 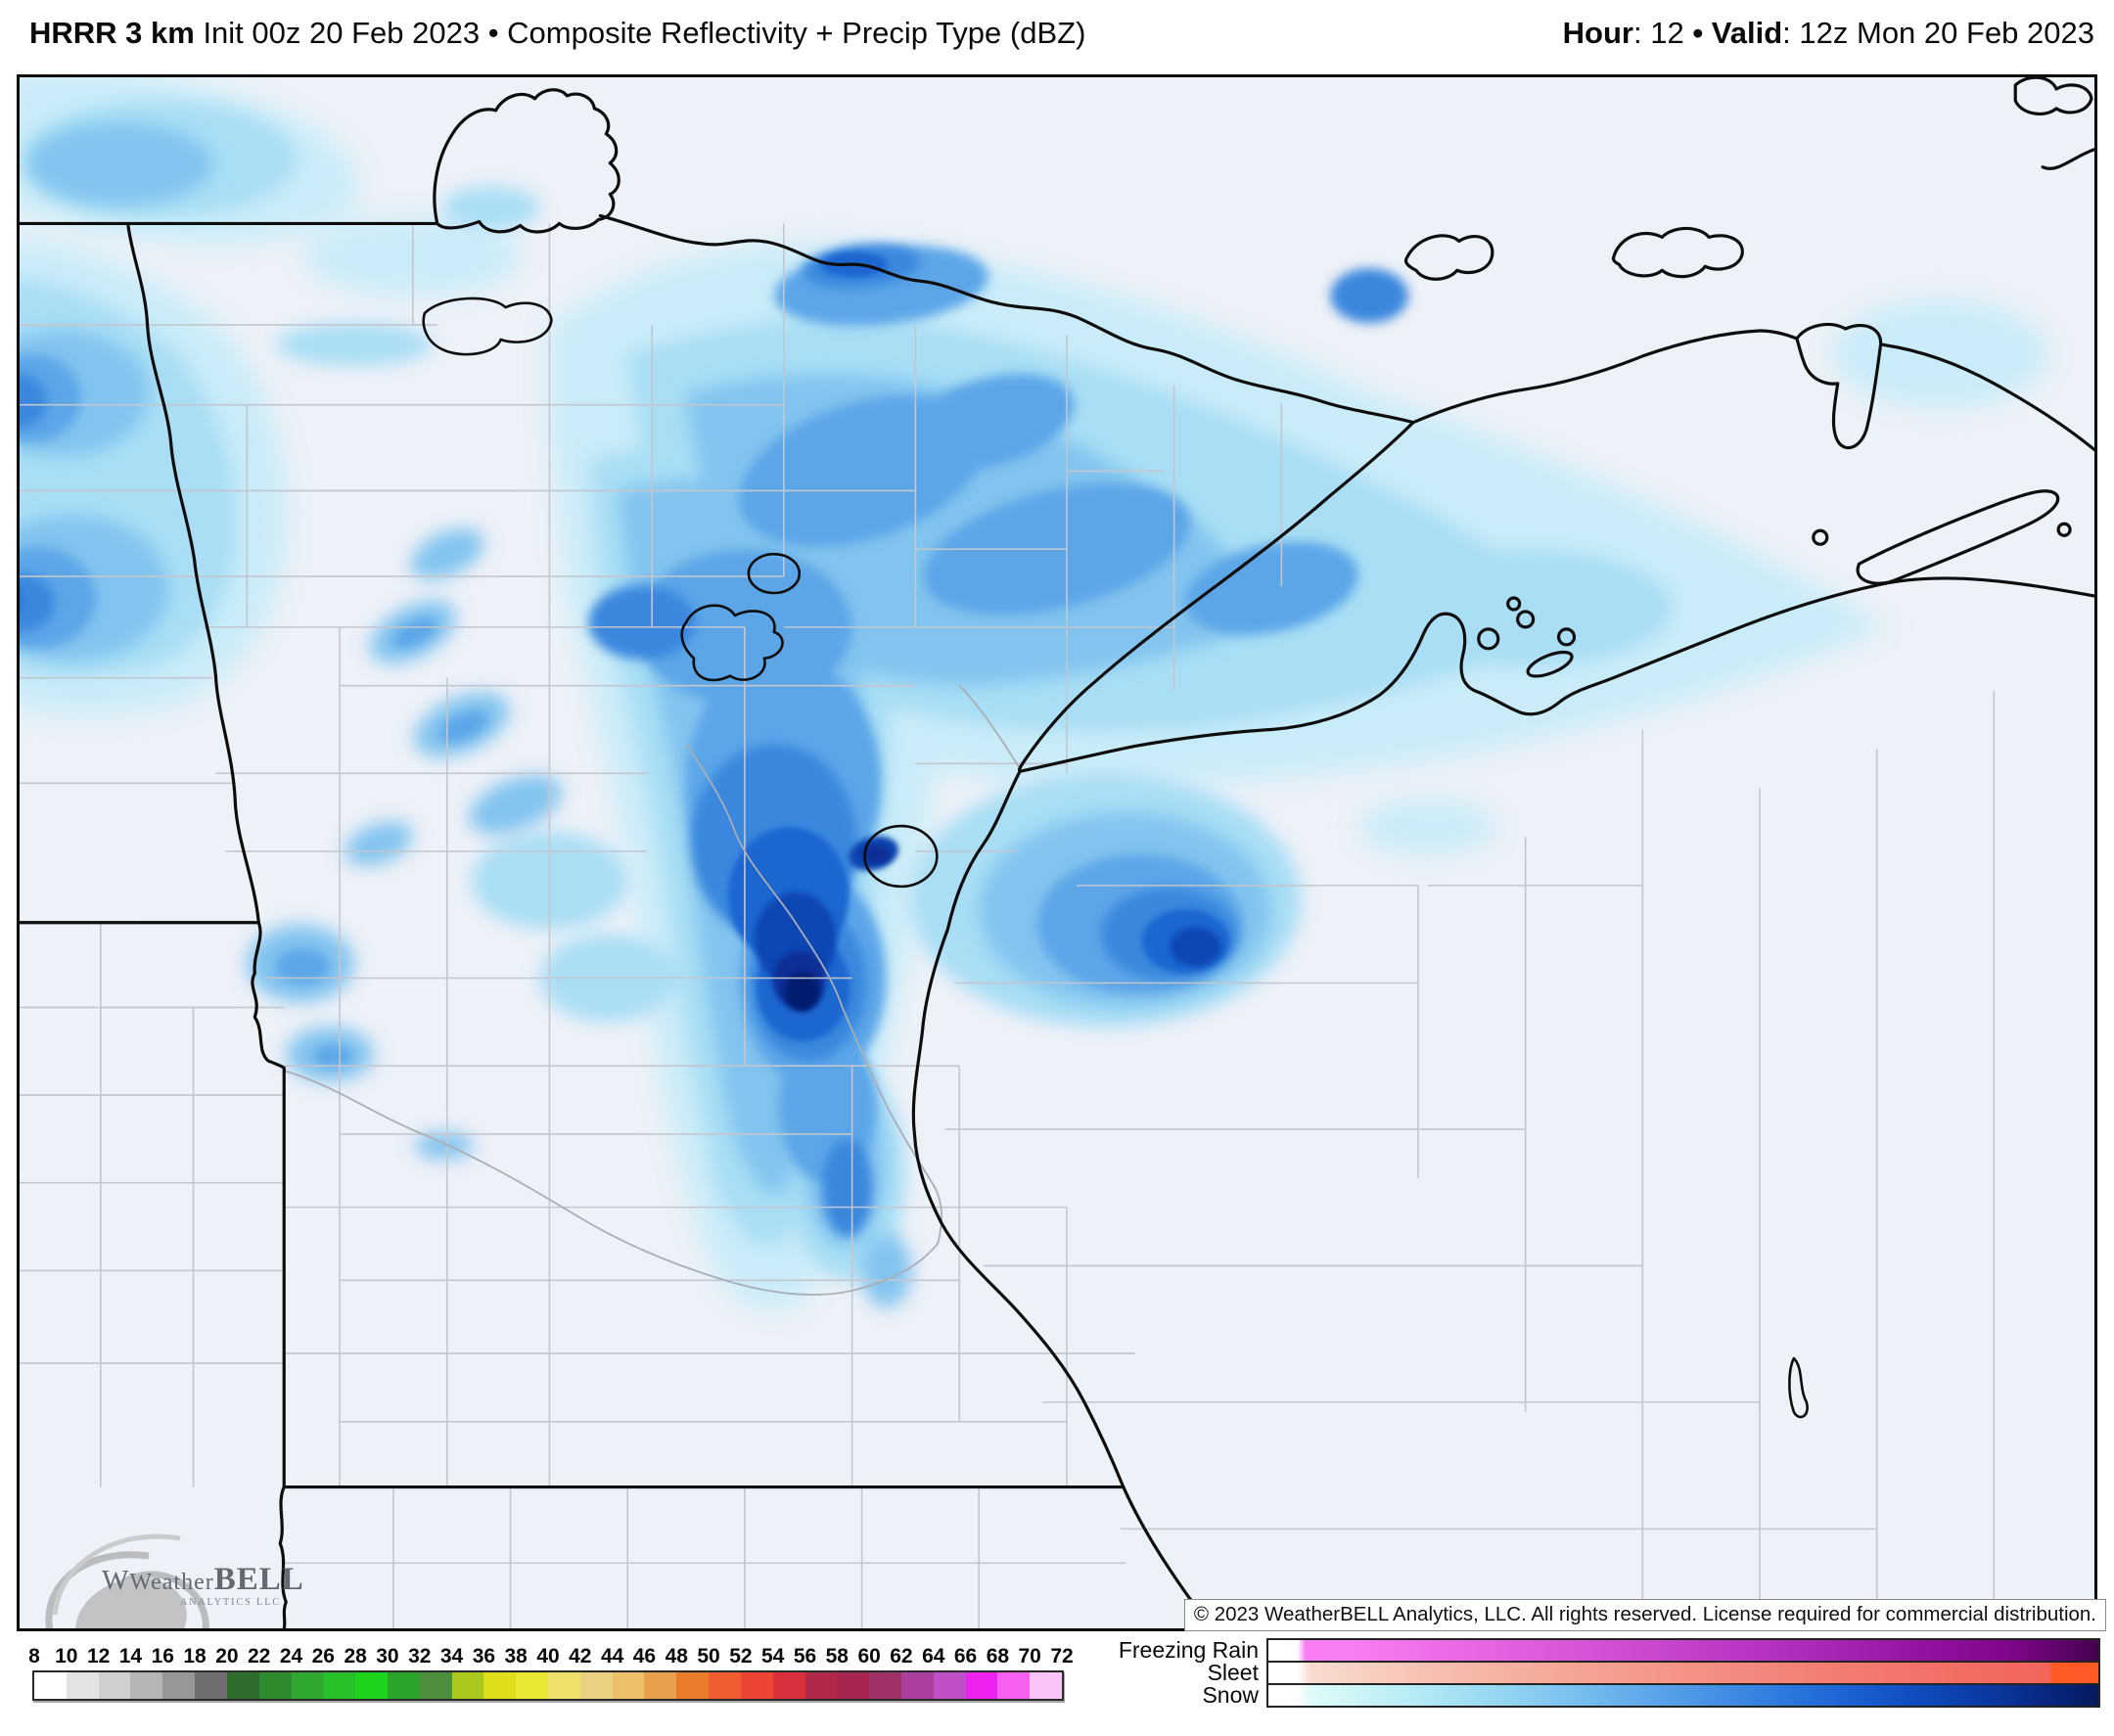 I want to click on dbz-tick-label: 56, so click(x=805, y=1656).